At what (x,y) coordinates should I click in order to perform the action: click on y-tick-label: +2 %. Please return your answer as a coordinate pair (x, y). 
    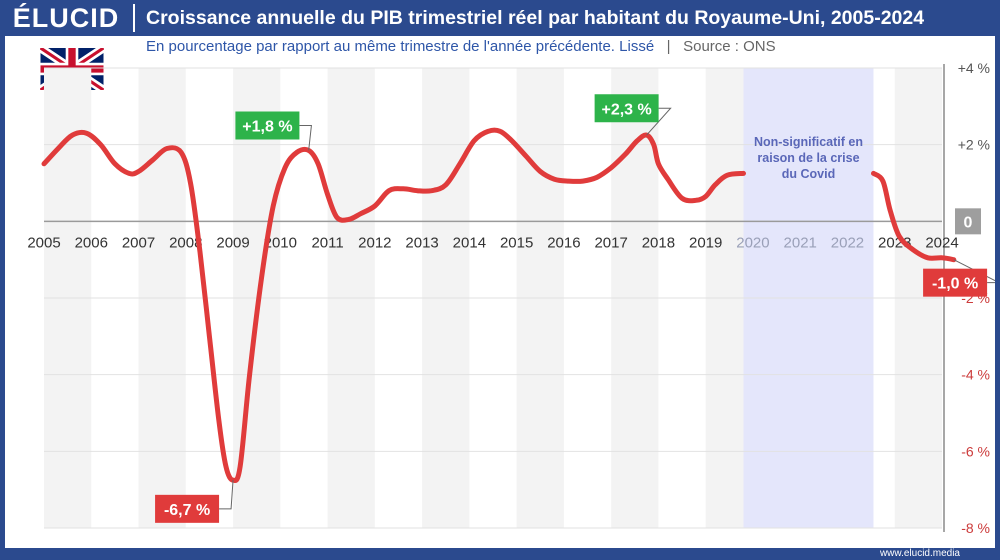
    Looking at the image, I should click on (974, 145).